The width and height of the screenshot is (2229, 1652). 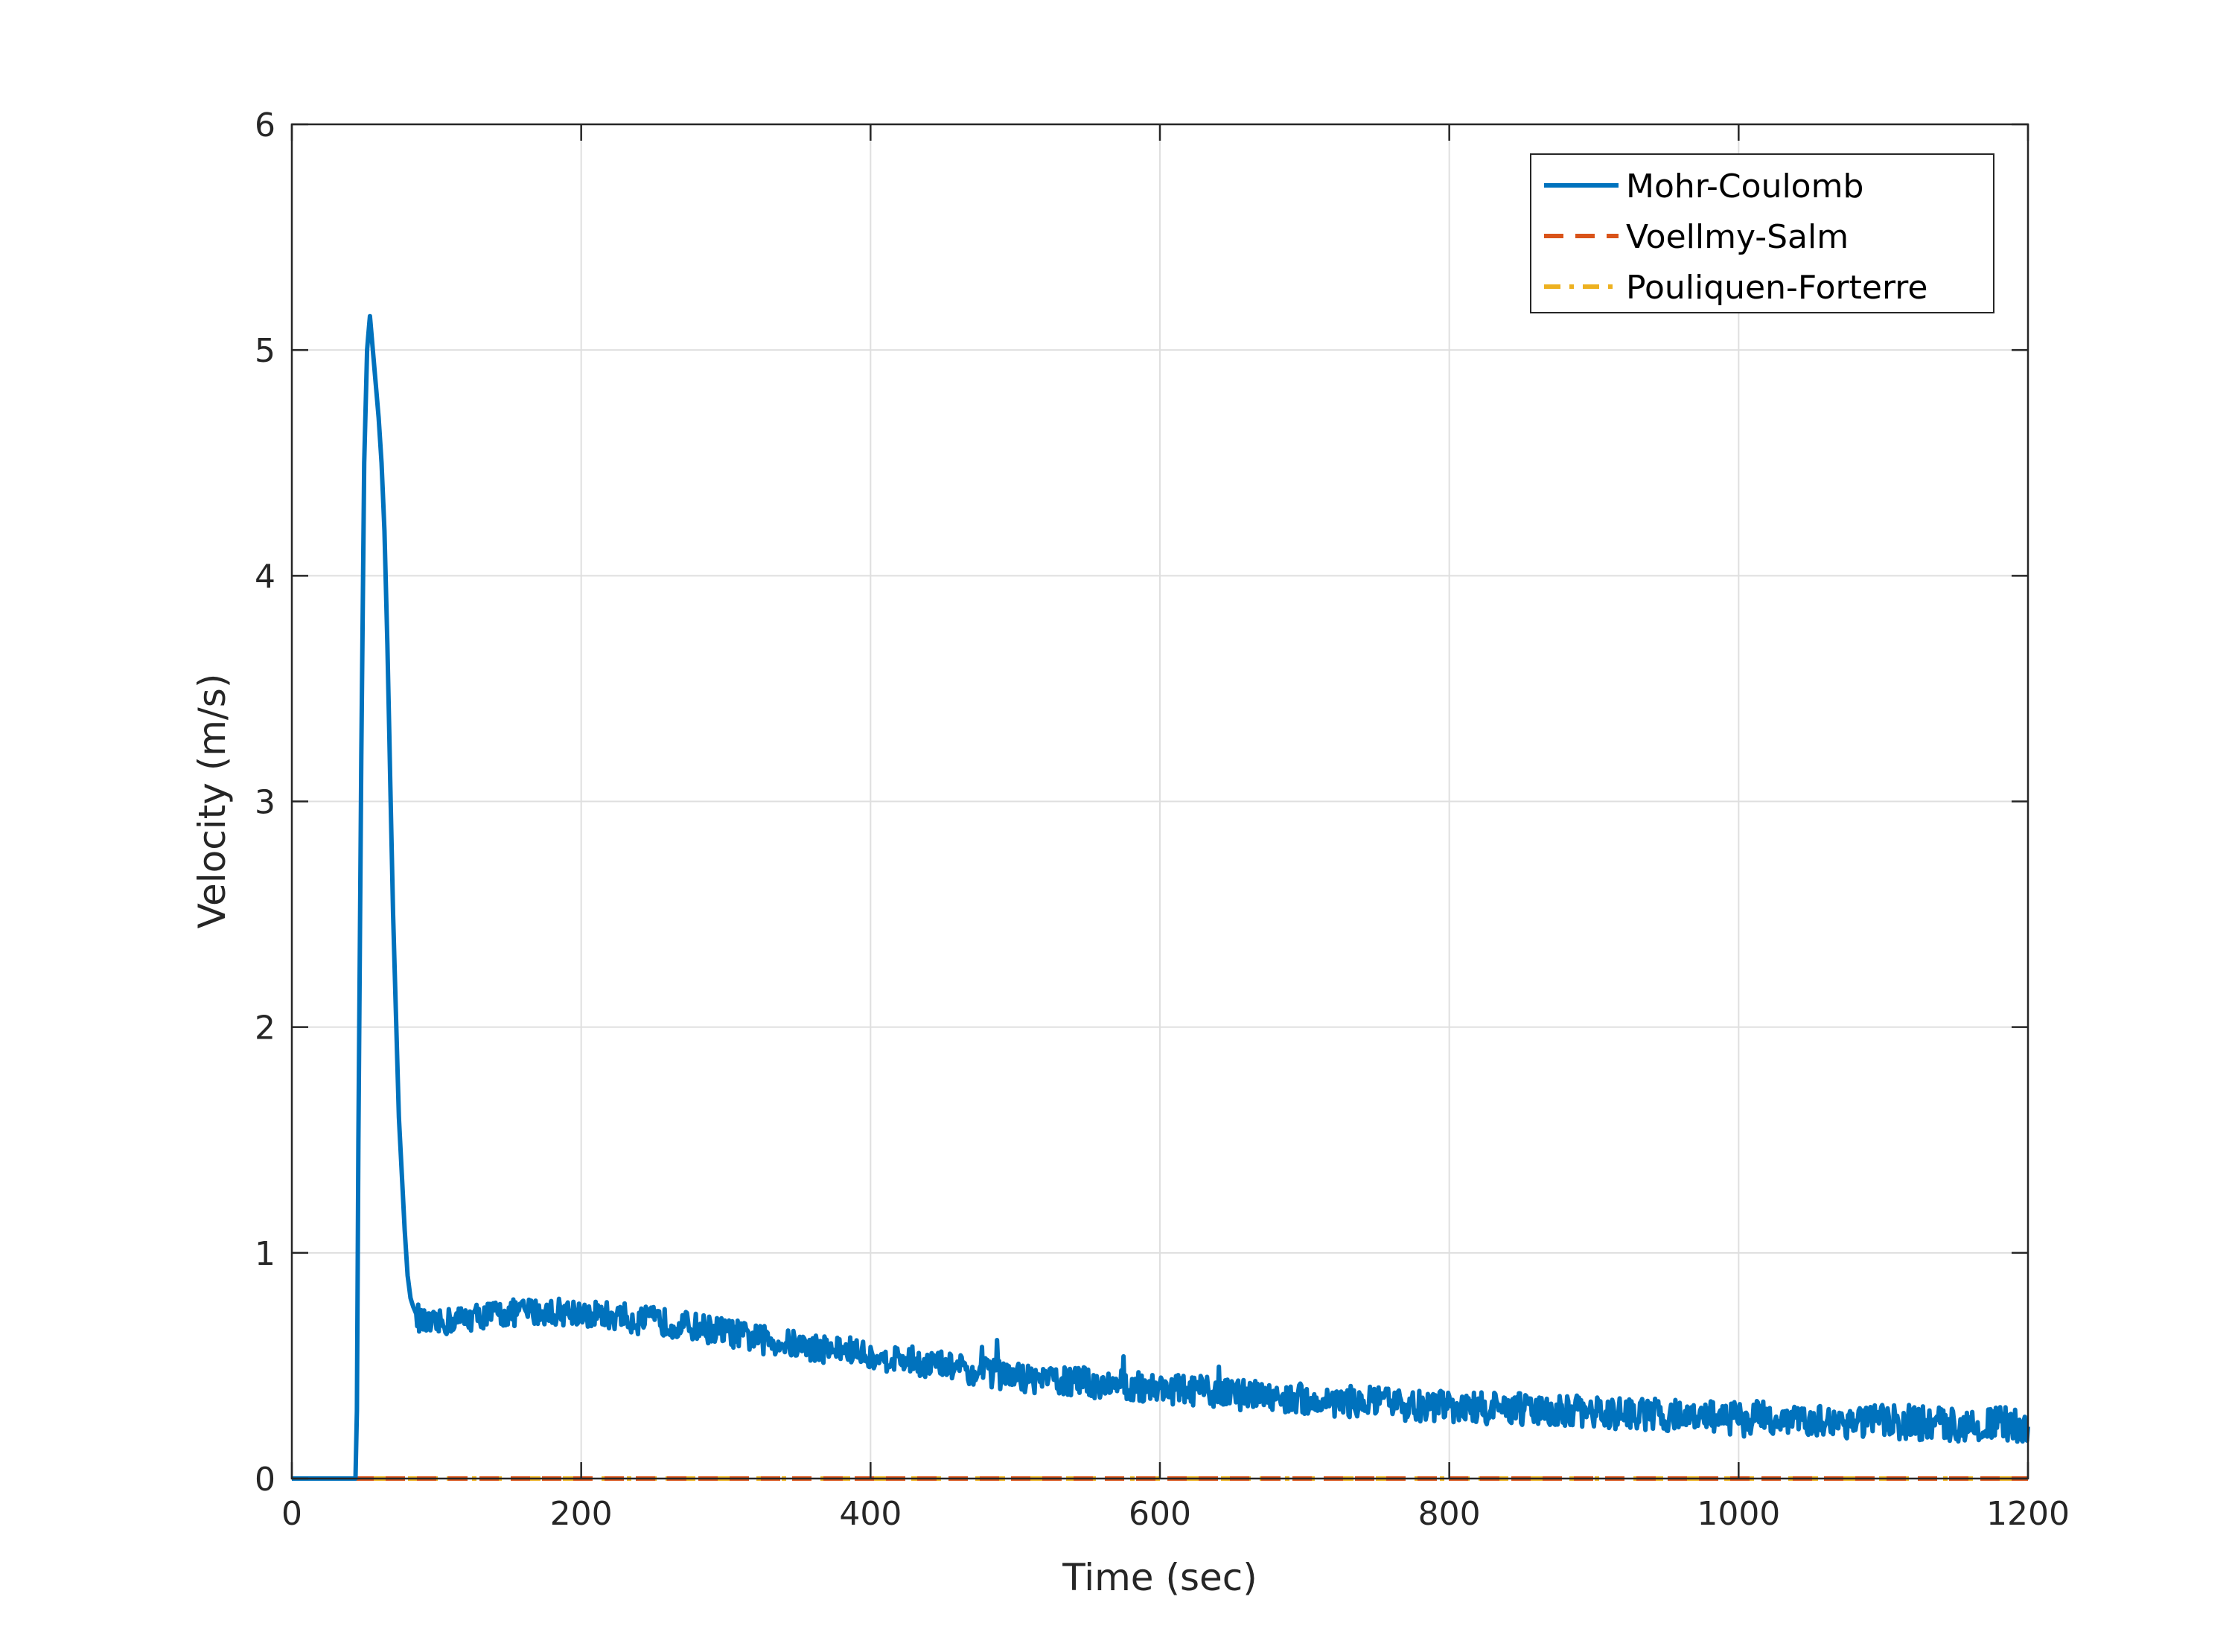 I want to click on x-tick-label: 200, so click(x=581, y=1514).